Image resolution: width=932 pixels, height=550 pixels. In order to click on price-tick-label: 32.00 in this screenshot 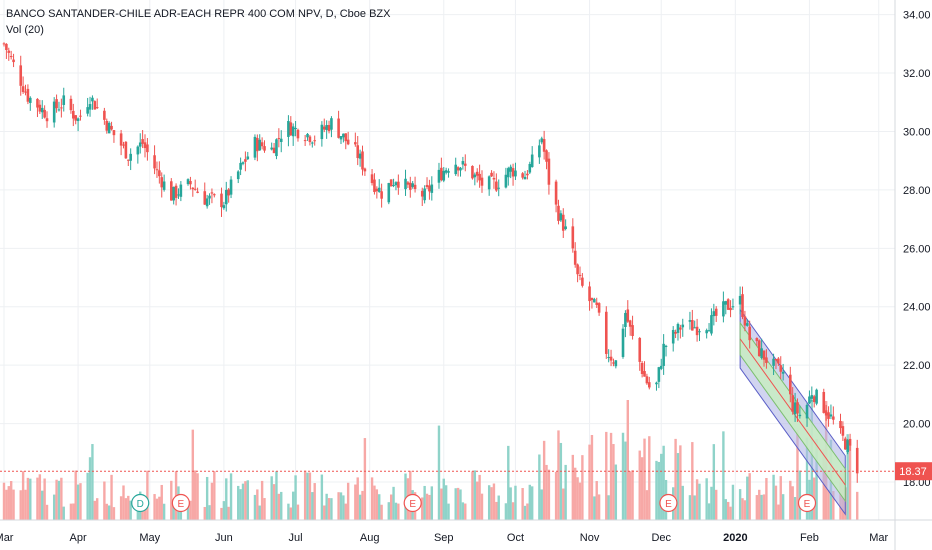, I will do `click(917, 74)`.